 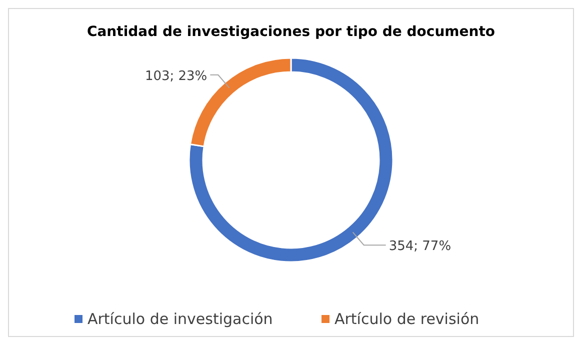 I want to click on data-label: 103; 23%, so click(x=176, y=76).